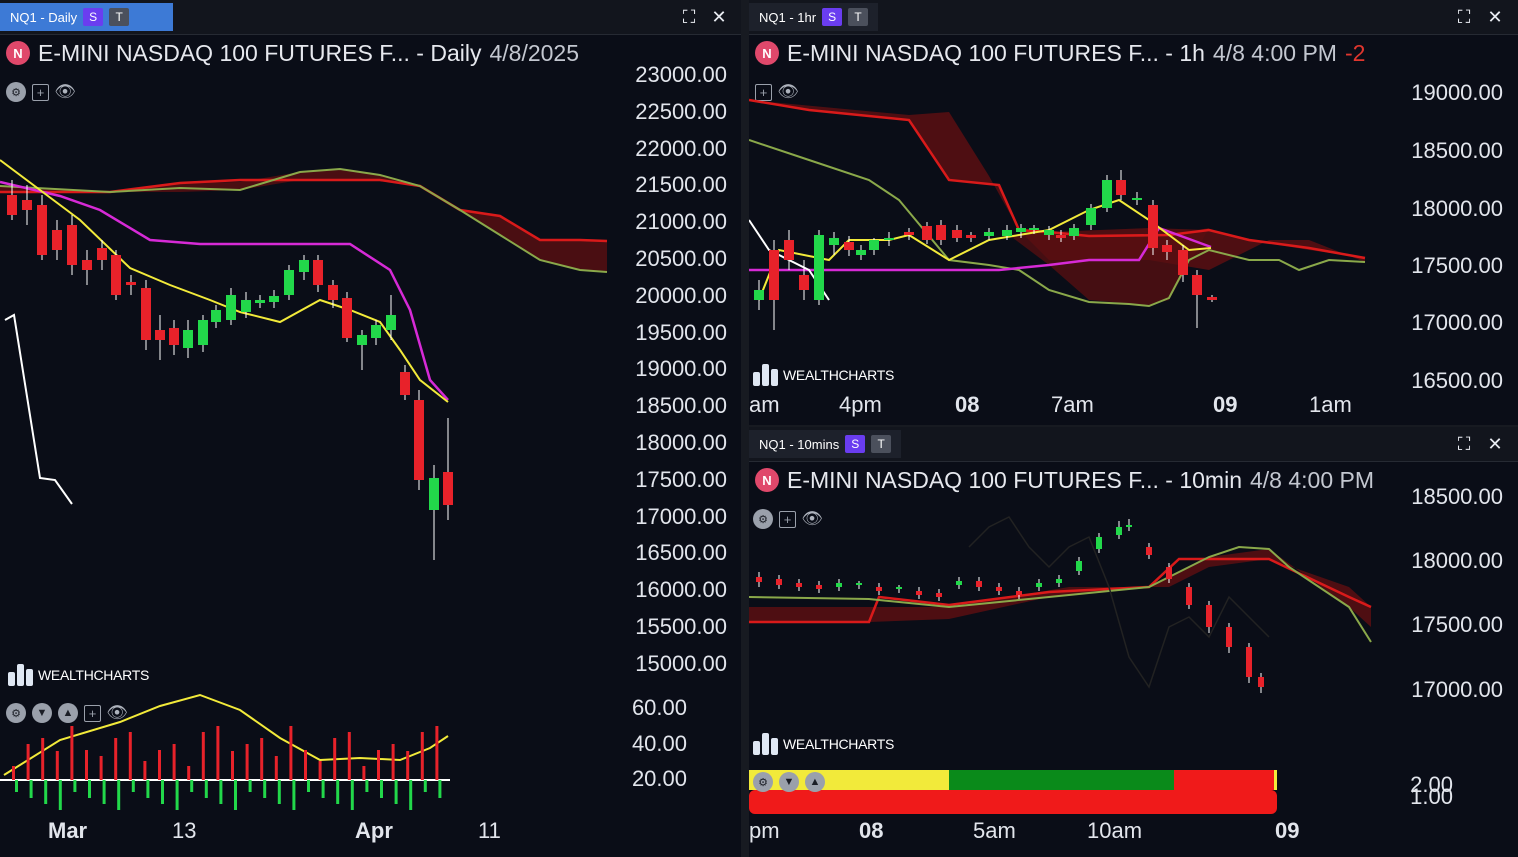  Describe the element at coordinates (1071, 407) in the screenshot. I see `hourly-time-axis: am 4pm 08 7am 09 1am` at that location.